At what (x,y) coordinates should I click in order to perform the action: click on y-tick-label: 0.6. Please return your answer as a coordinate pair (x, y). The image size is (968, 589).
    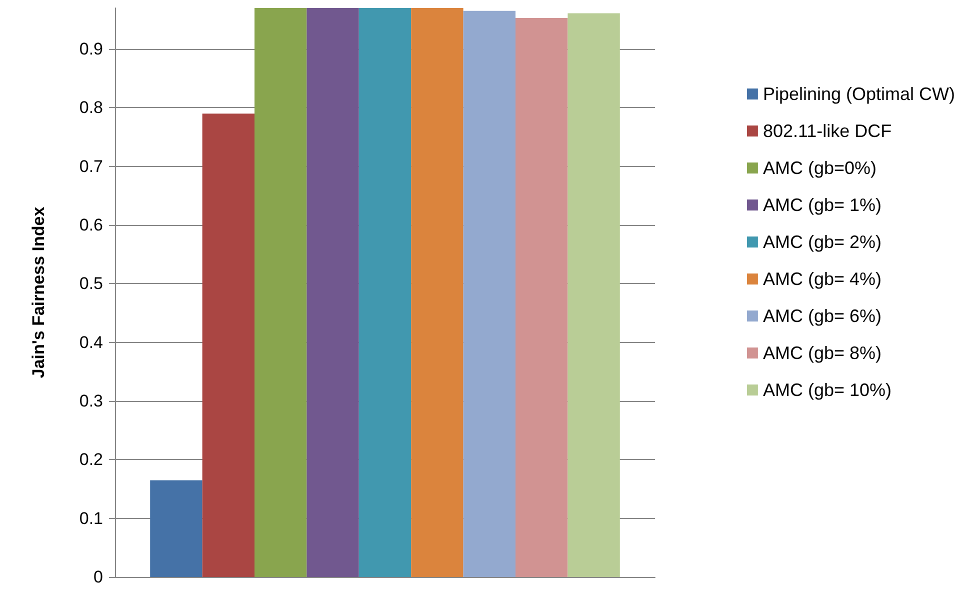
    Looking at the image, I should click on (91, 225).